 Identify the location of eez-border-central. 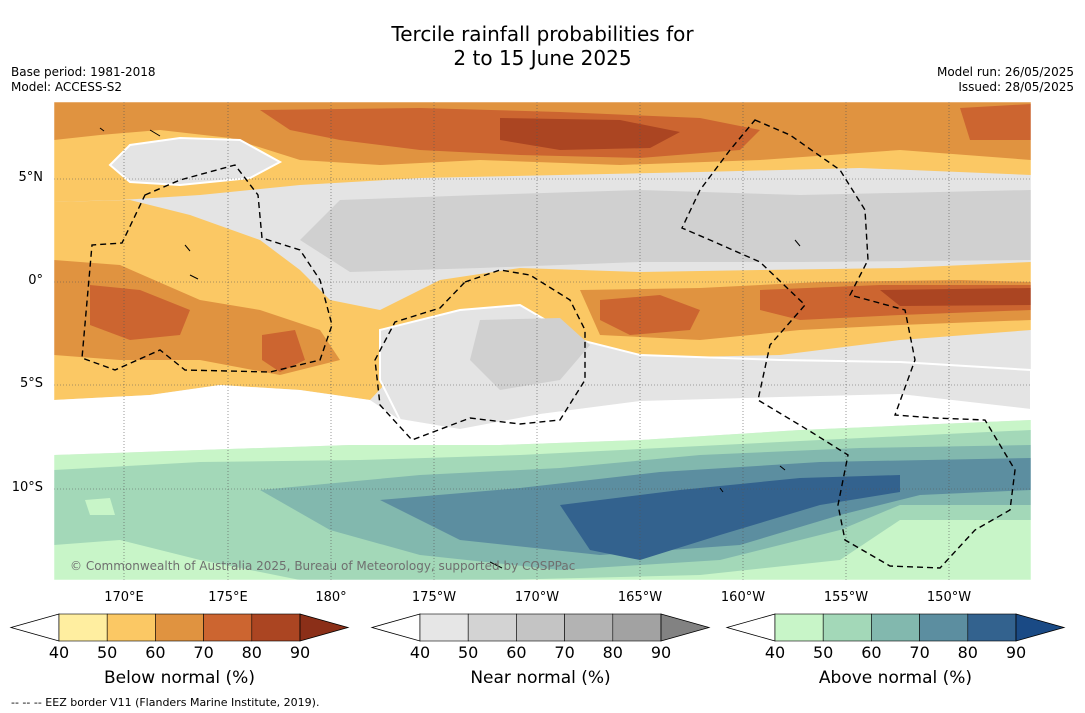
(480, 355).